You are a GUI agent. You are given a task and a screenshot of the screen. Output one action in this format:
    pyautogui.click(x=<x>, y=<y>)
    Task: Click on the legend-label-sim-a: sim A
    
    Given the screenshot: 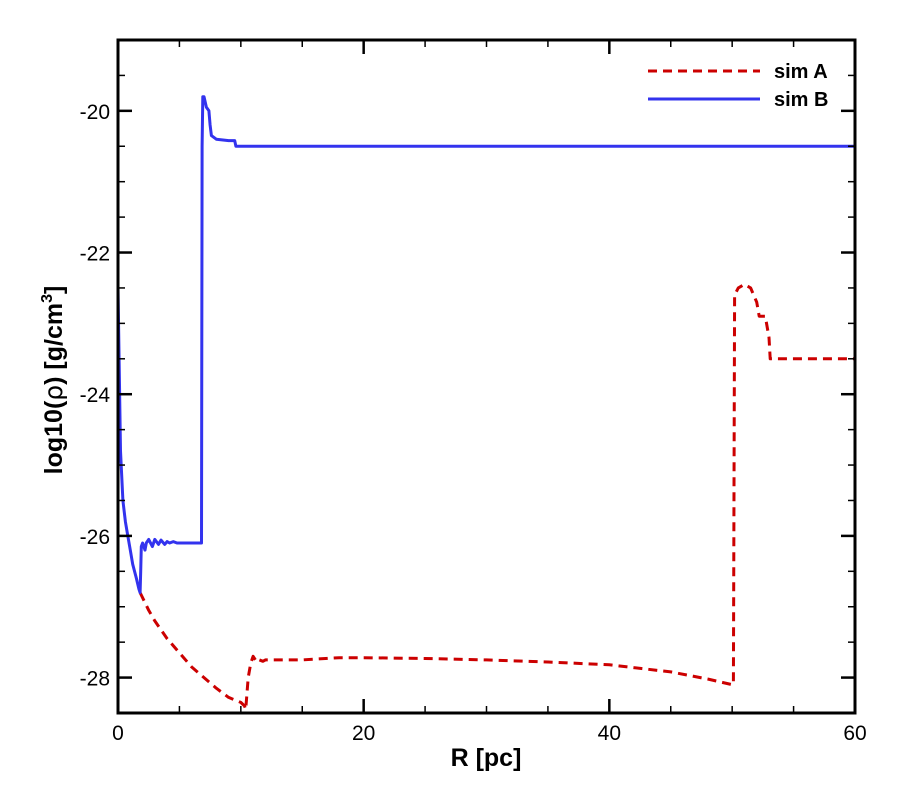 What is the action you would take?
    pyautogui.click(x=801, y=72)
    